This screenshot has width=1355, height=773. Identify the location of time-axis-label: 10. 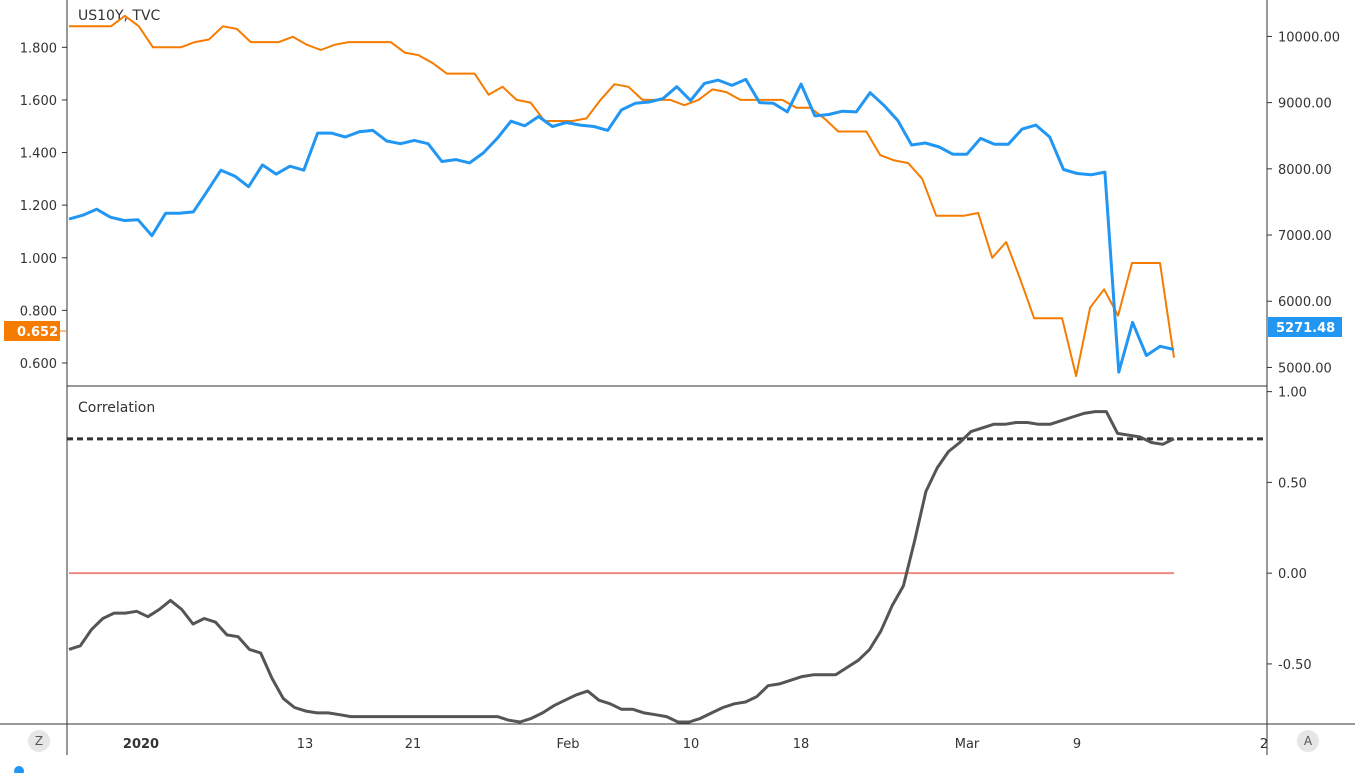
(691, 744).